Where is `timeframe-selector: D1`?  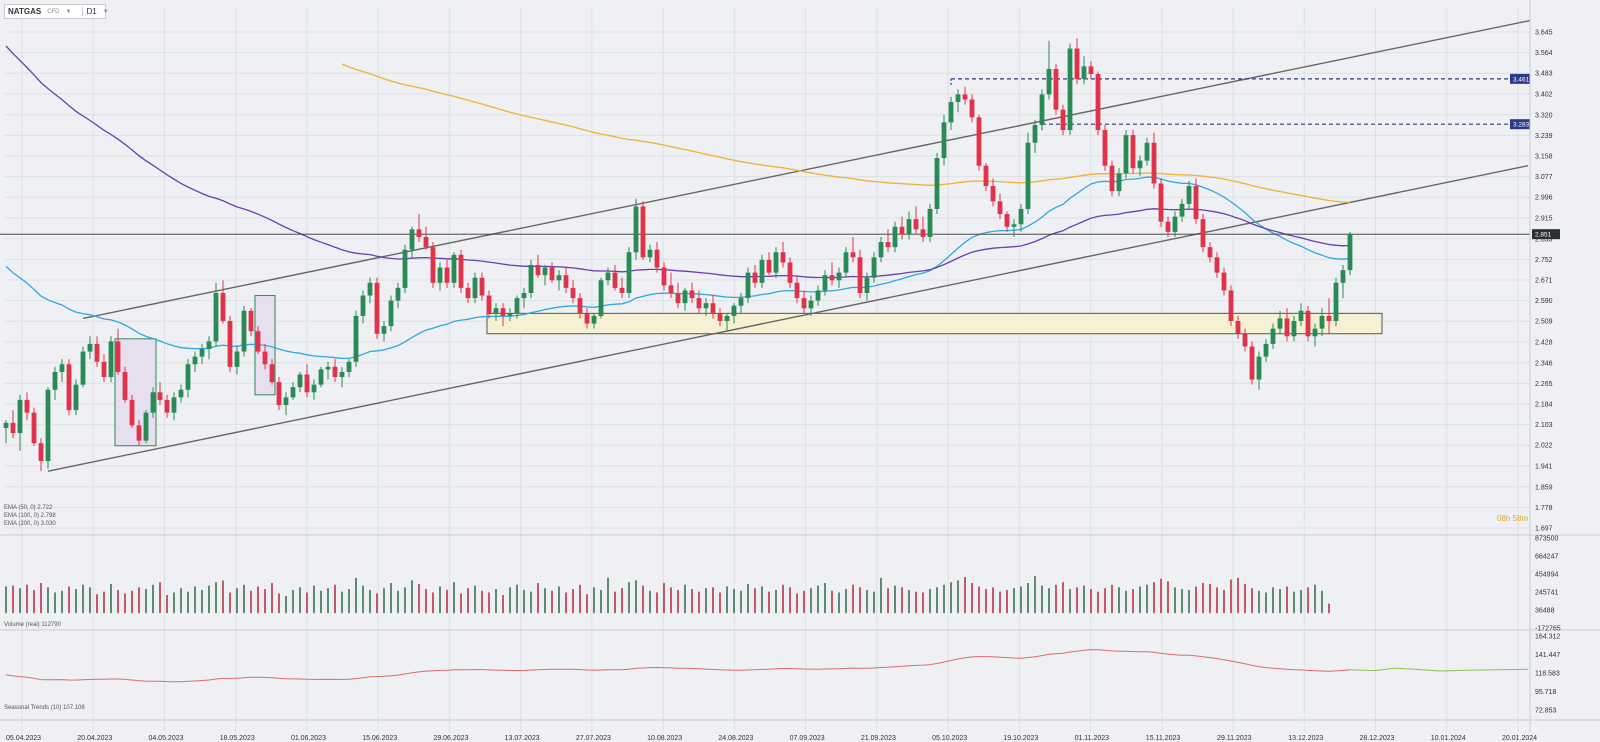
timeframe-selector: D1 is located at coordinates (90, 11).